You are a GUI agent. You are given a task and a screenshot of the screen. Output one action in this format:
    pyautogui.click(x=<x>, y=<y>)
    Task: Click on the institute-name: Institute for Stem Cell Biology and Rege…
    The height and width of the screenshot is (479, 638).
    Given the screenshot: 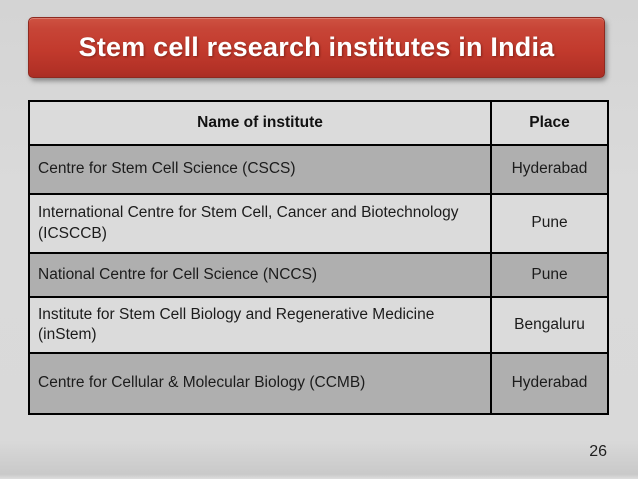 What is the action you would take?
    pyautogui.click(x=260, y=325)
    